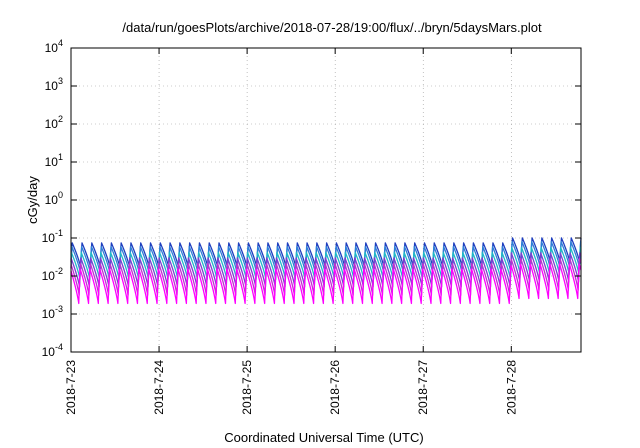 Image resolution: width=640 pixels, height=448 pixels. I want to click on y-tick-label: 10⁻³, so click(52, 312).